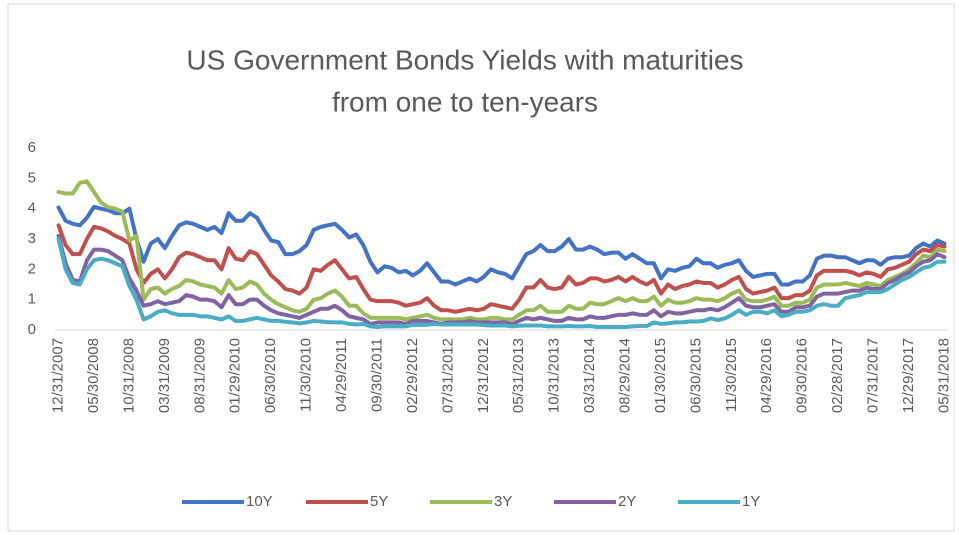 This screenshot has width=959, height=535. I want to click on legend-label: 3Y, so click(503, 501).